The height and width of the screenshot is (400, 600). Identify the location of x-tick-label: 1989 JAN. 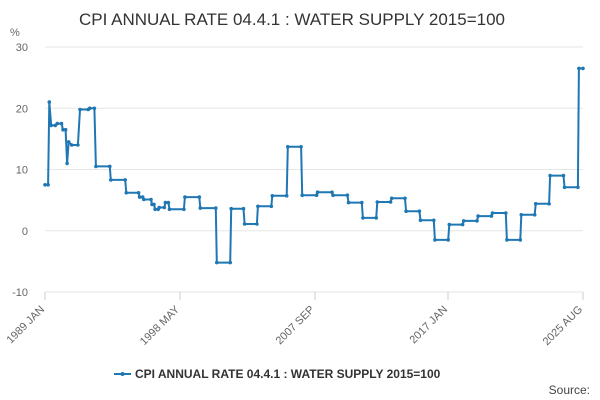
(25, 325).